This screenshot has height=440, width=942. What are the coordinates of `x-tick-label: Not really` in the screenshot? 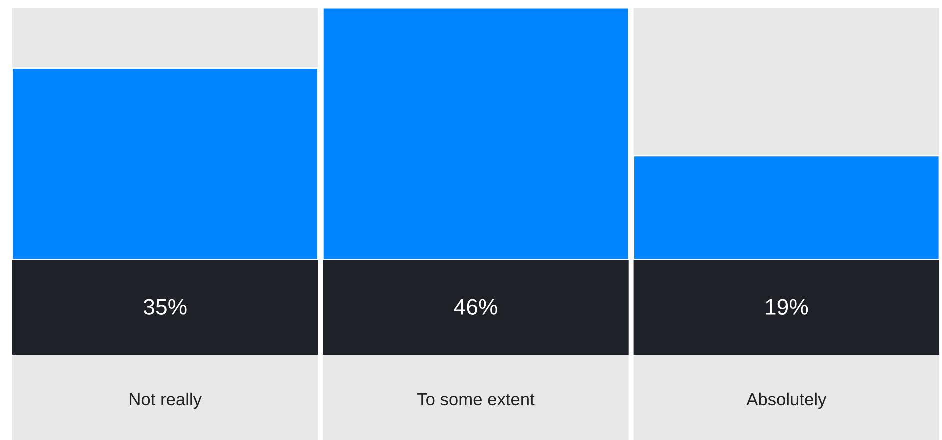 It's located at (166, 401).